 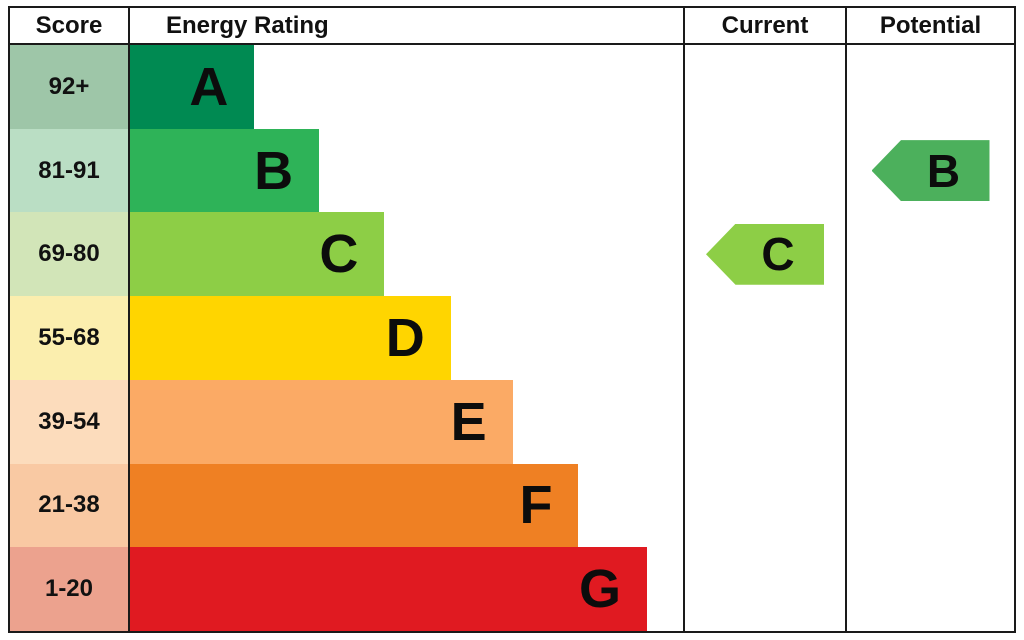 I want to click on rating-bar-cell-a: A, so click(x=407, y=87).